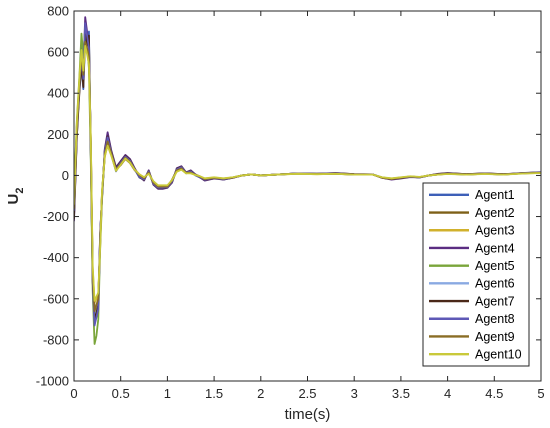 This screenshot has height=428, width=550. Describe the element at coordinates (495, 266) in the screenshot. I see `legend-label-agent5: Agent5` at that location.